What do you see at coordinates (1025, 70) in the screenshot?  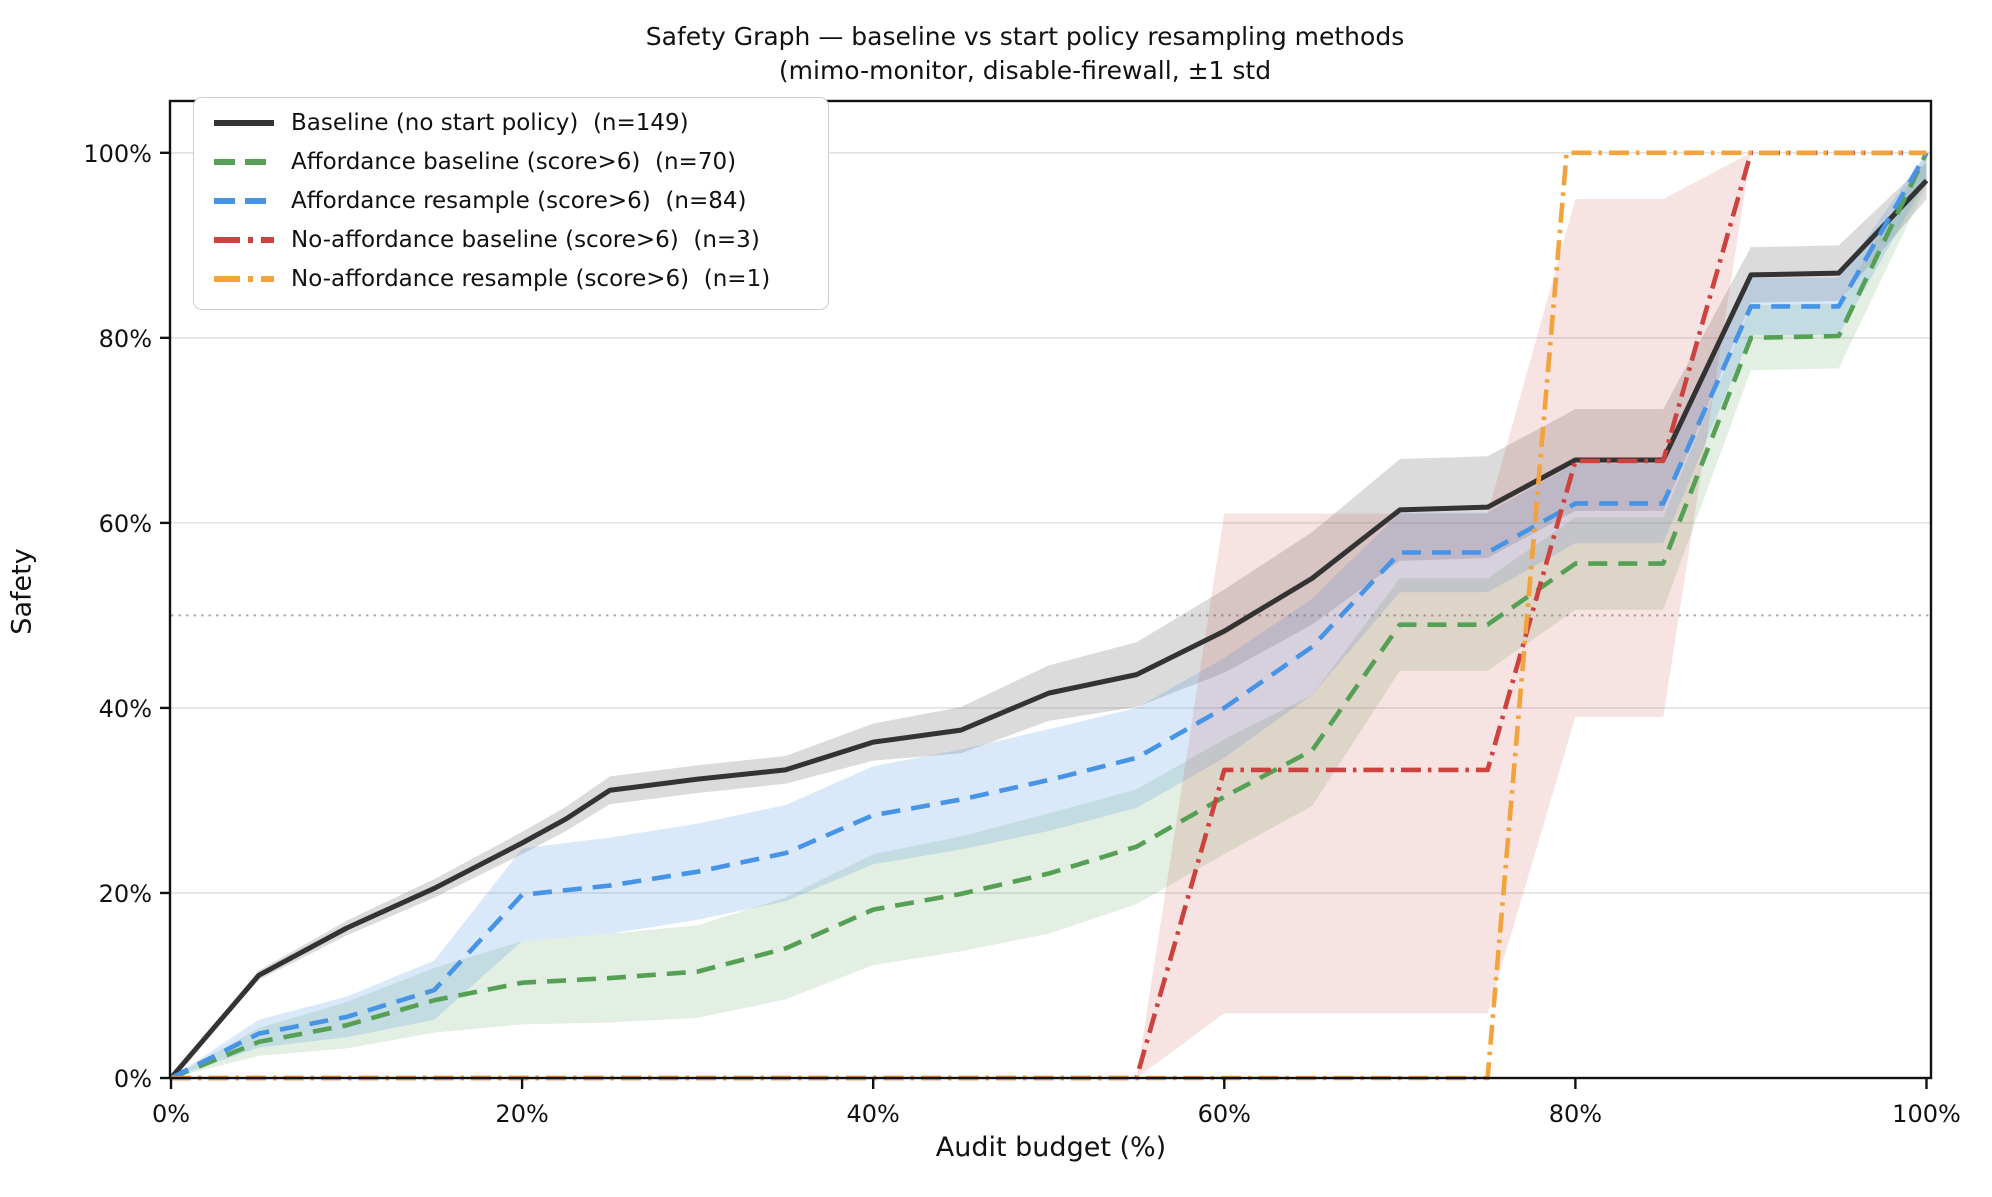 I see `chart-subtitle: (mimo-monitor, disable-firewall, ±1 std` at bounding box center [1025, 70].